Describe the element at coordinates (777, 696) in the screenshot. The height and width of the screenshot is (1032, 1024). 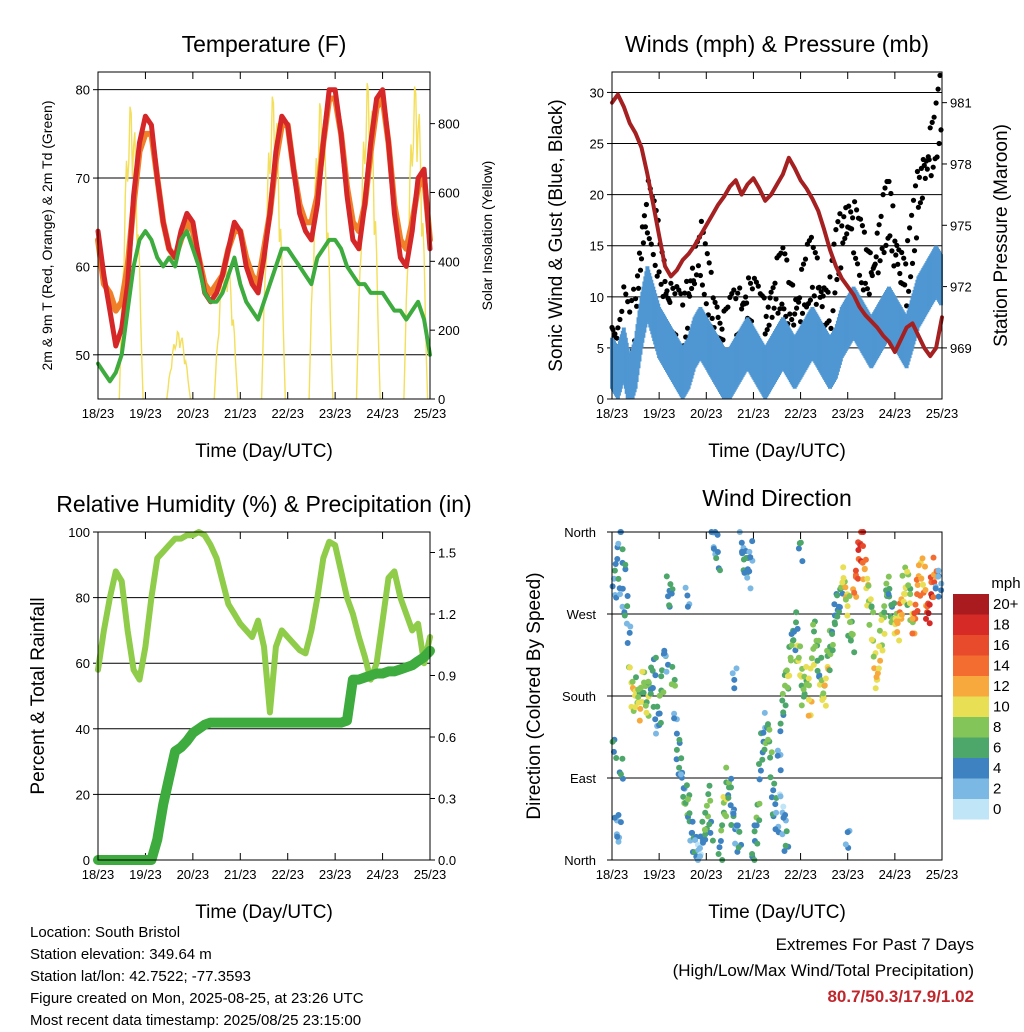
I see `plot-border` at that location.